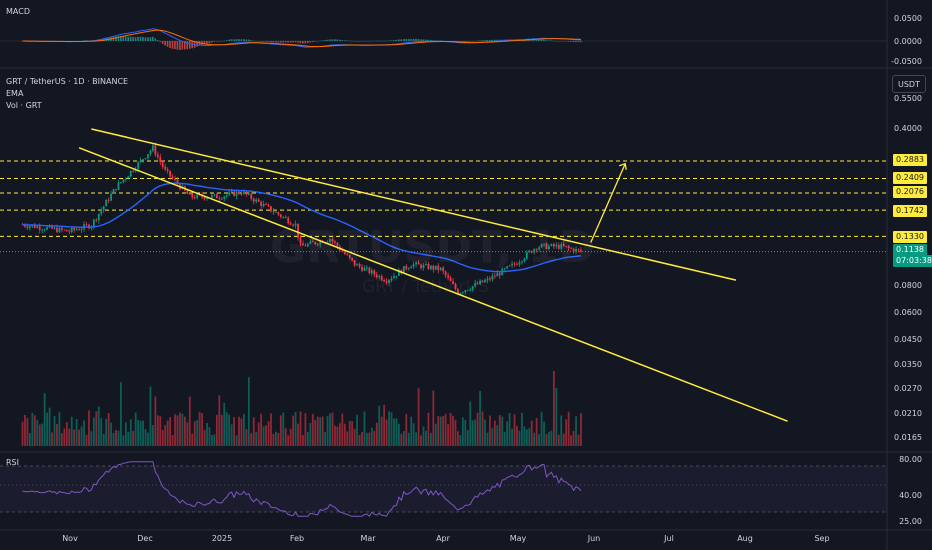  I want to click on price-tick: 0.0600, so click(908, 312).